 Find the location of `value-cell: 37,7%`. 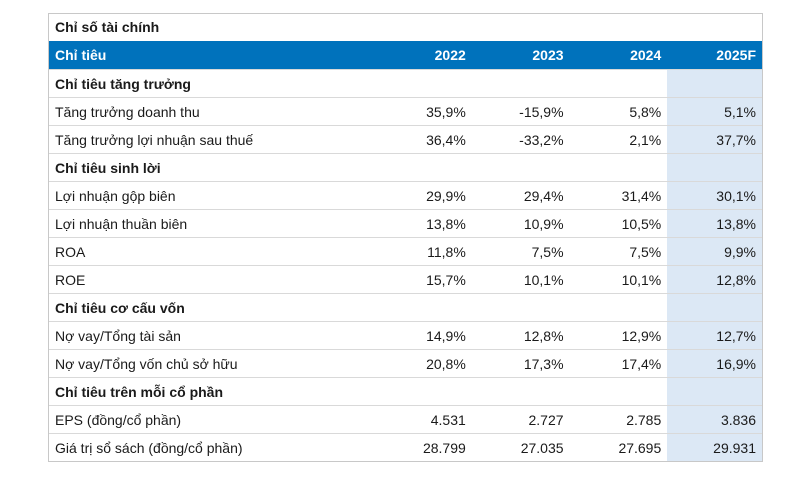

value-cell: 37,7% is located at coordinates (714, 139).